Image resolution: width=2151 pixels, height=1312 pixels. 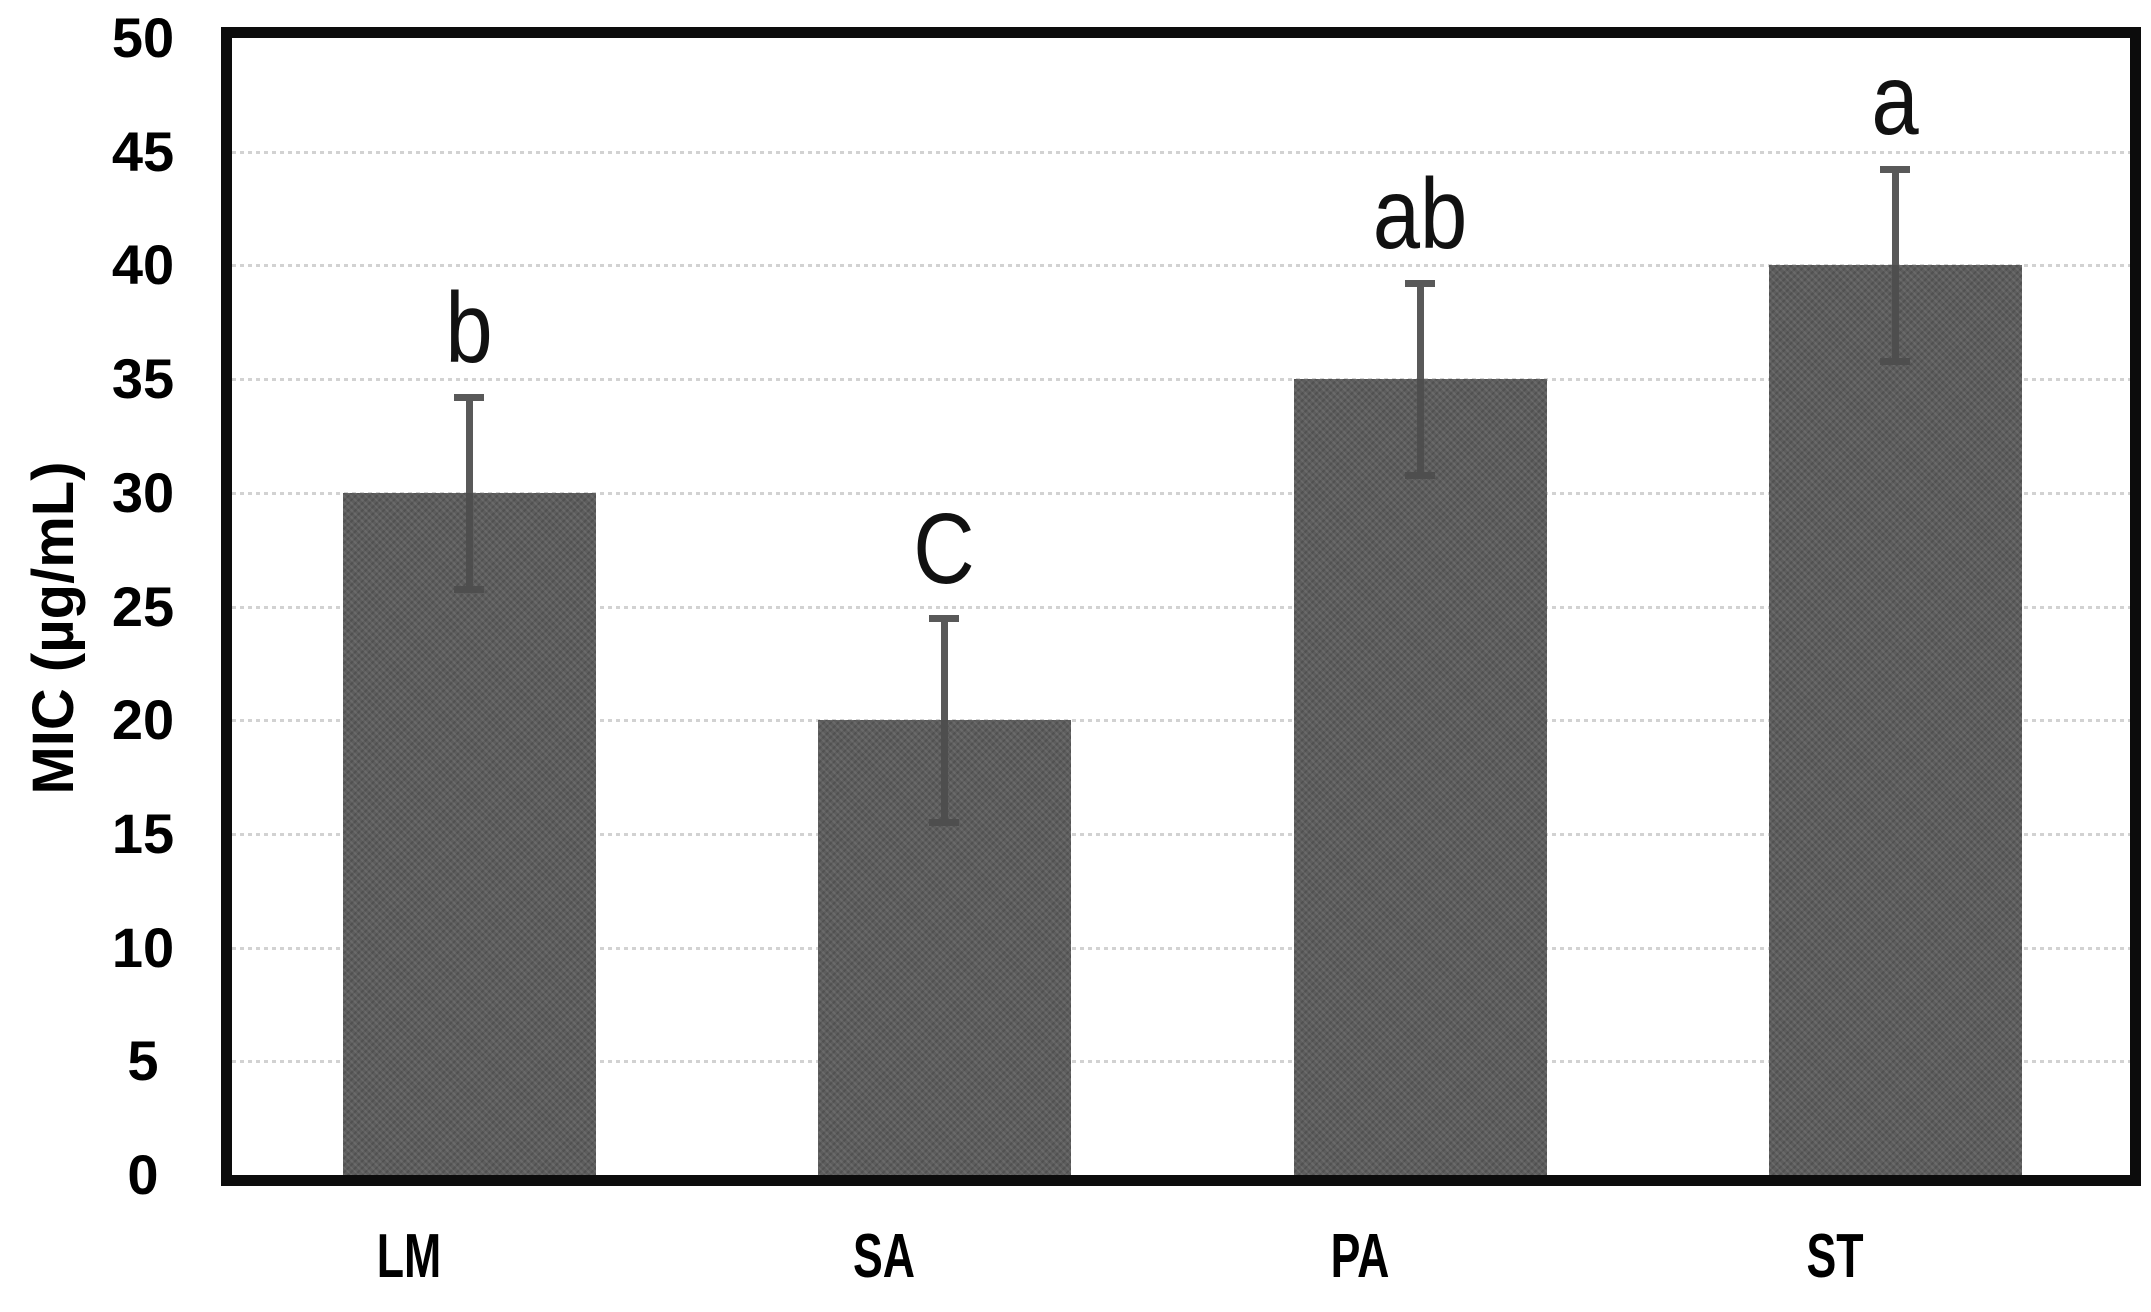 I want to click on error-bar-cap-bottom-ST, so click(x=1895, y=361).